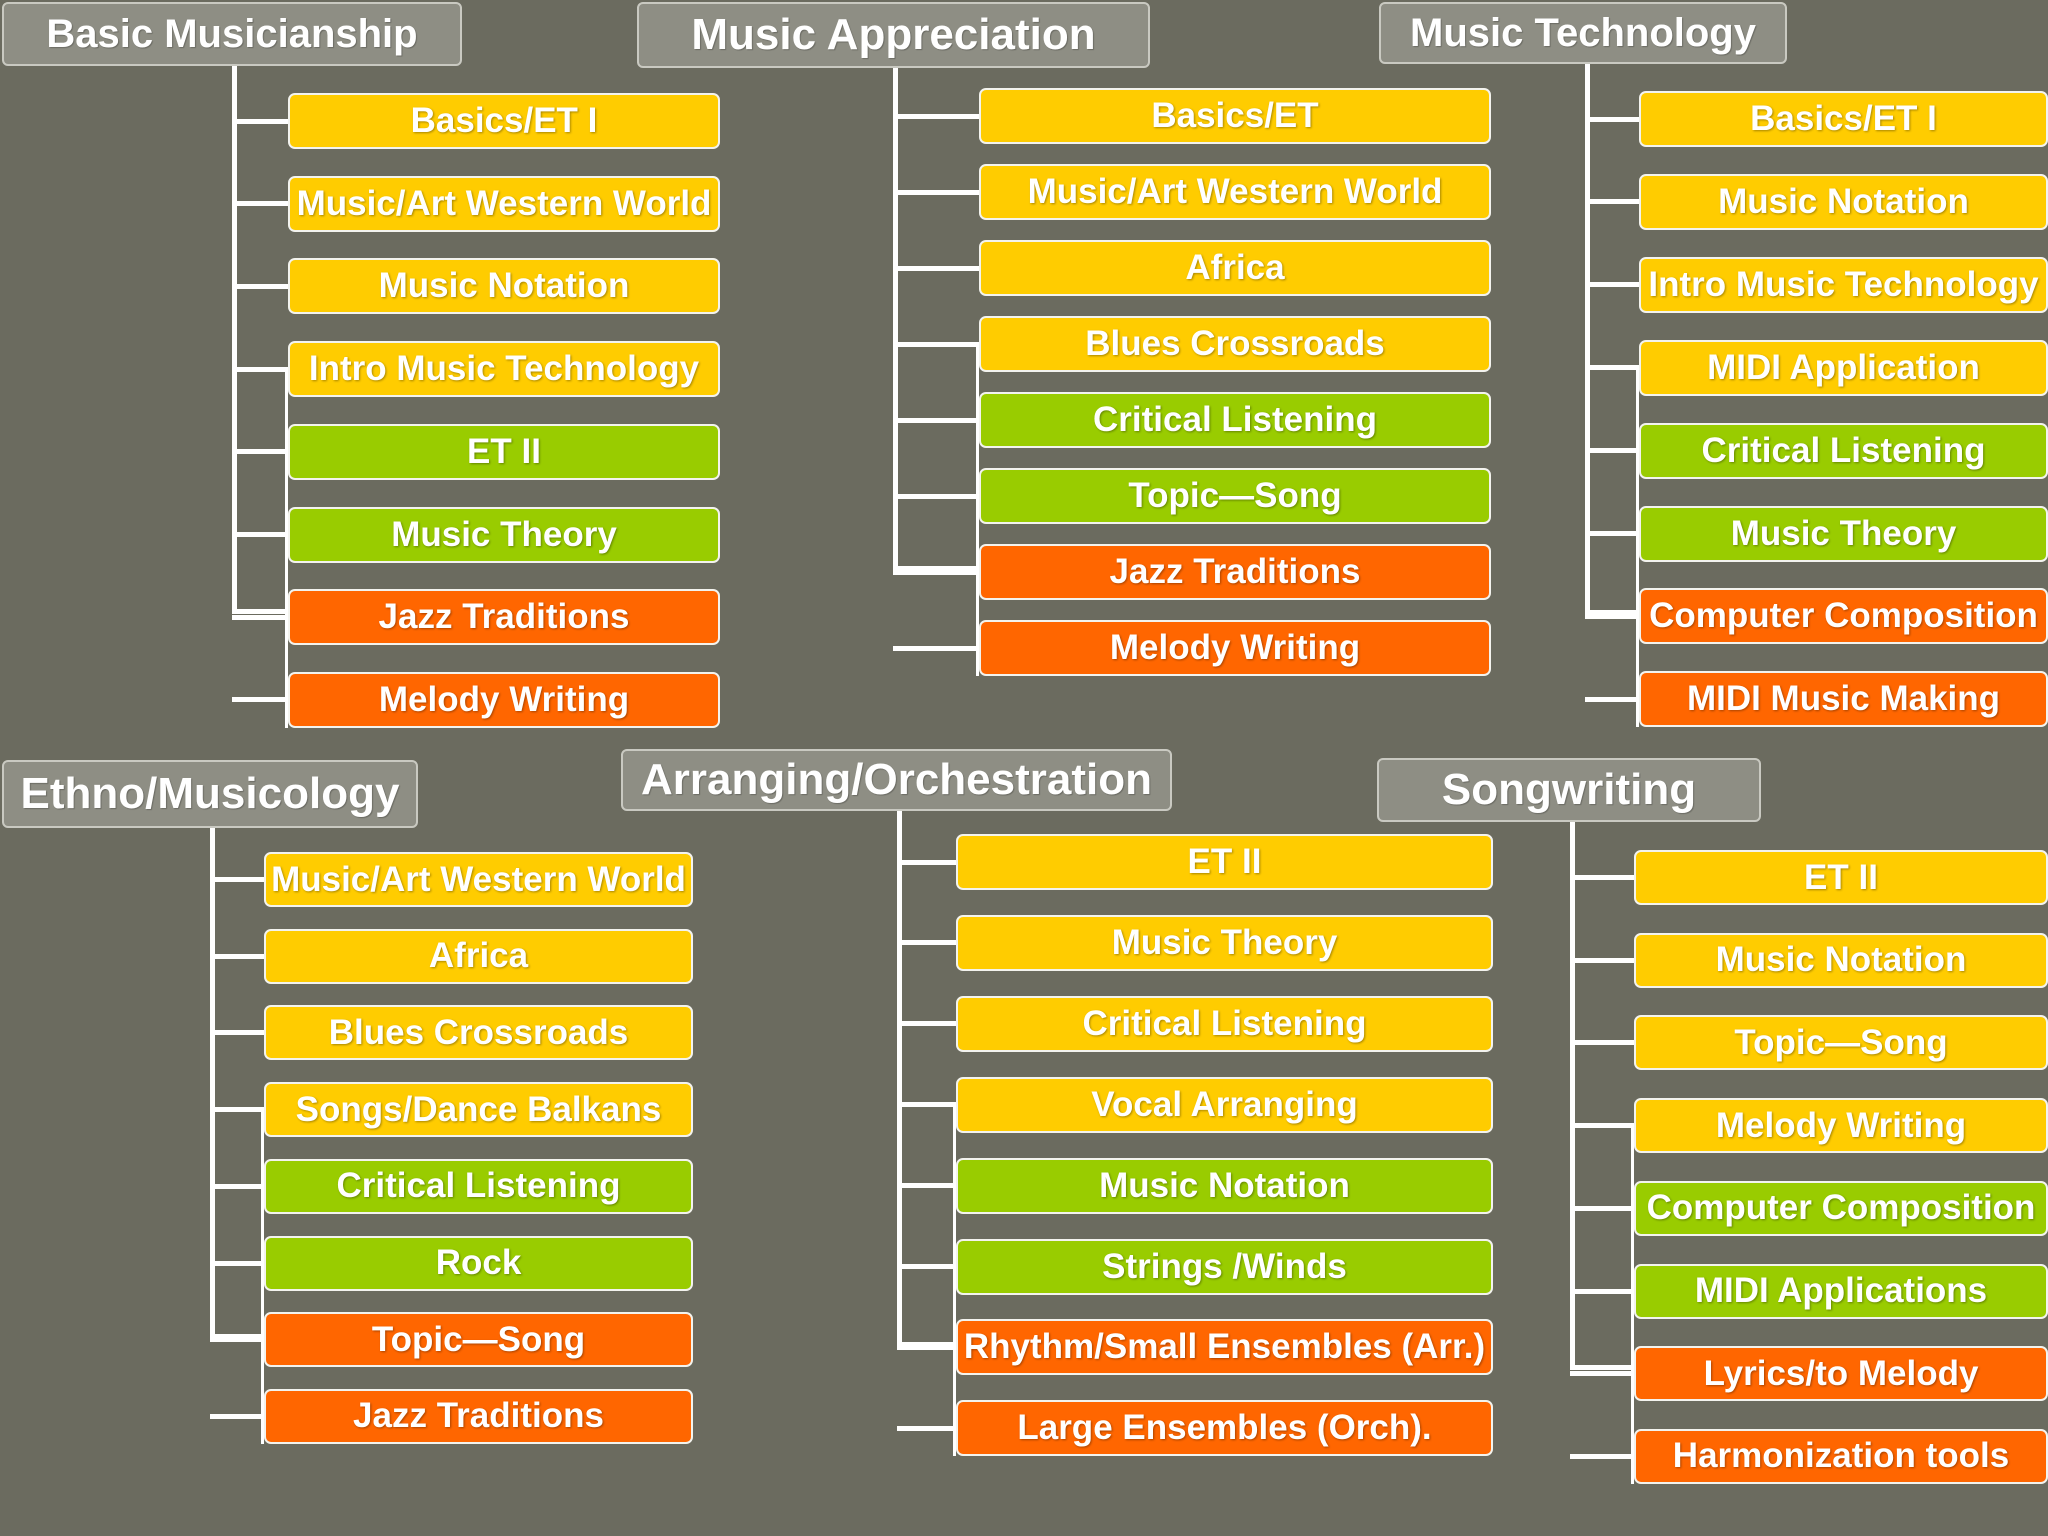 This screenshot has height=1536, width=2048. Describe the element at coordinates (1224, 1428) in the screenshot. I see `course-large-ensembles-orch: Large Ensembles (Orch).` at that location.